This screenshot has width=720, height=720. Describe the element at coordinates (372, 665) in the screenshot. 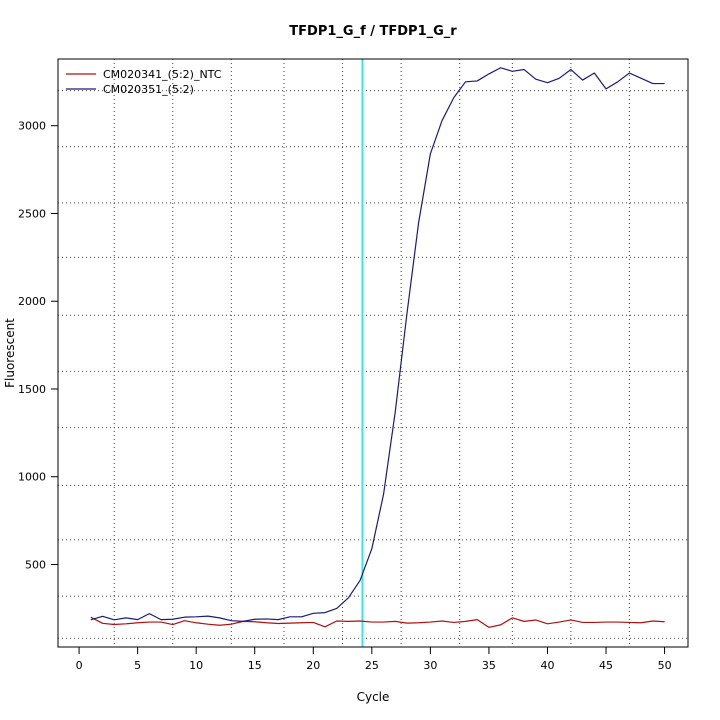

I see `x-tick-label-5: 25` at that location.